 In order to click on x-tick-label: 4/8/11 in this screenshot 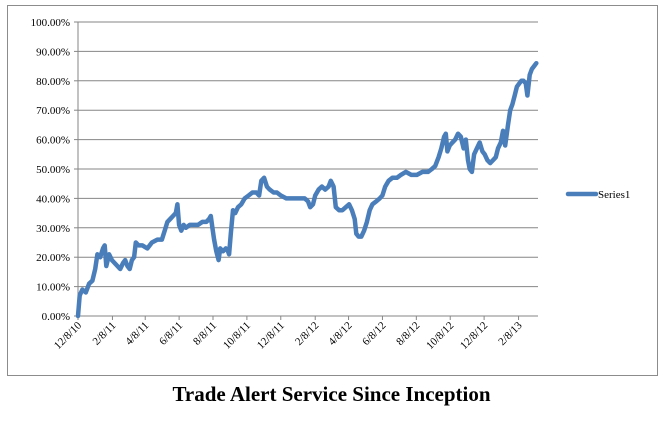, I will do `click(137, 334)`.